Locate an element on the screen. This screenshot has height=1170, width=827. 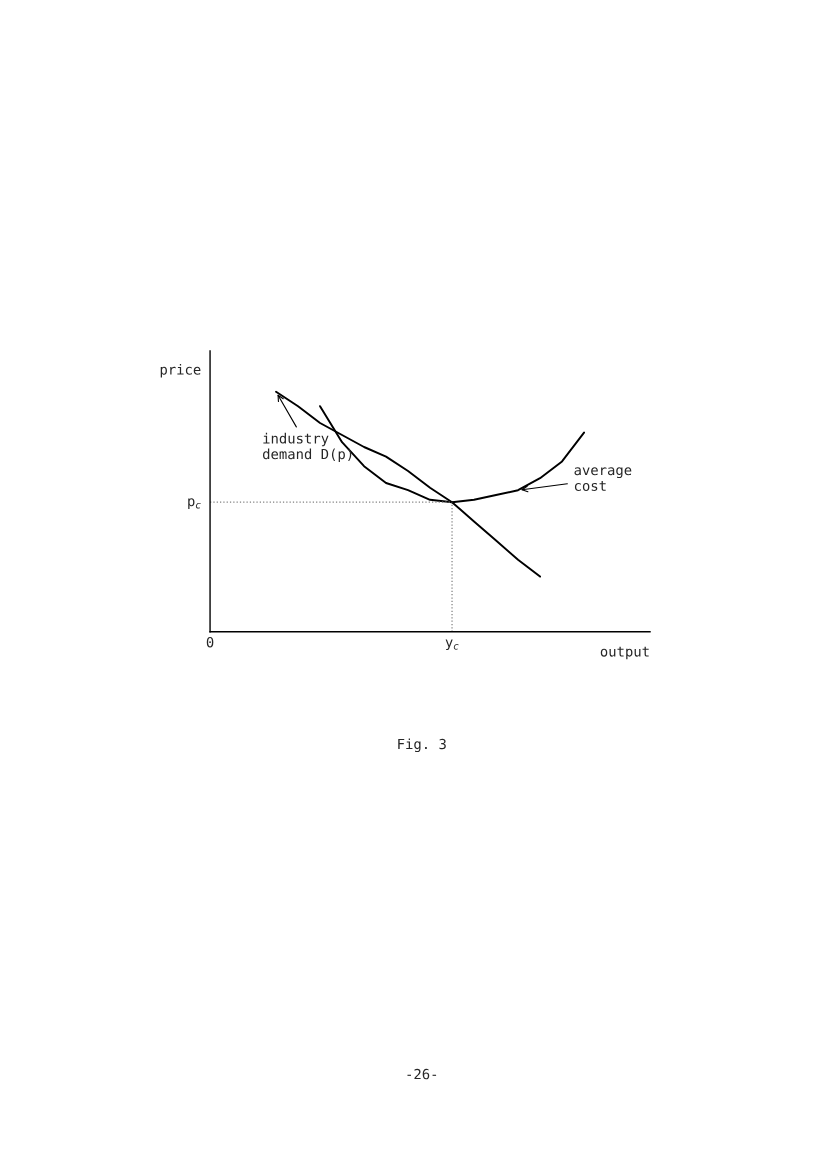
text: -26- is located at coordinates (422, 1074).